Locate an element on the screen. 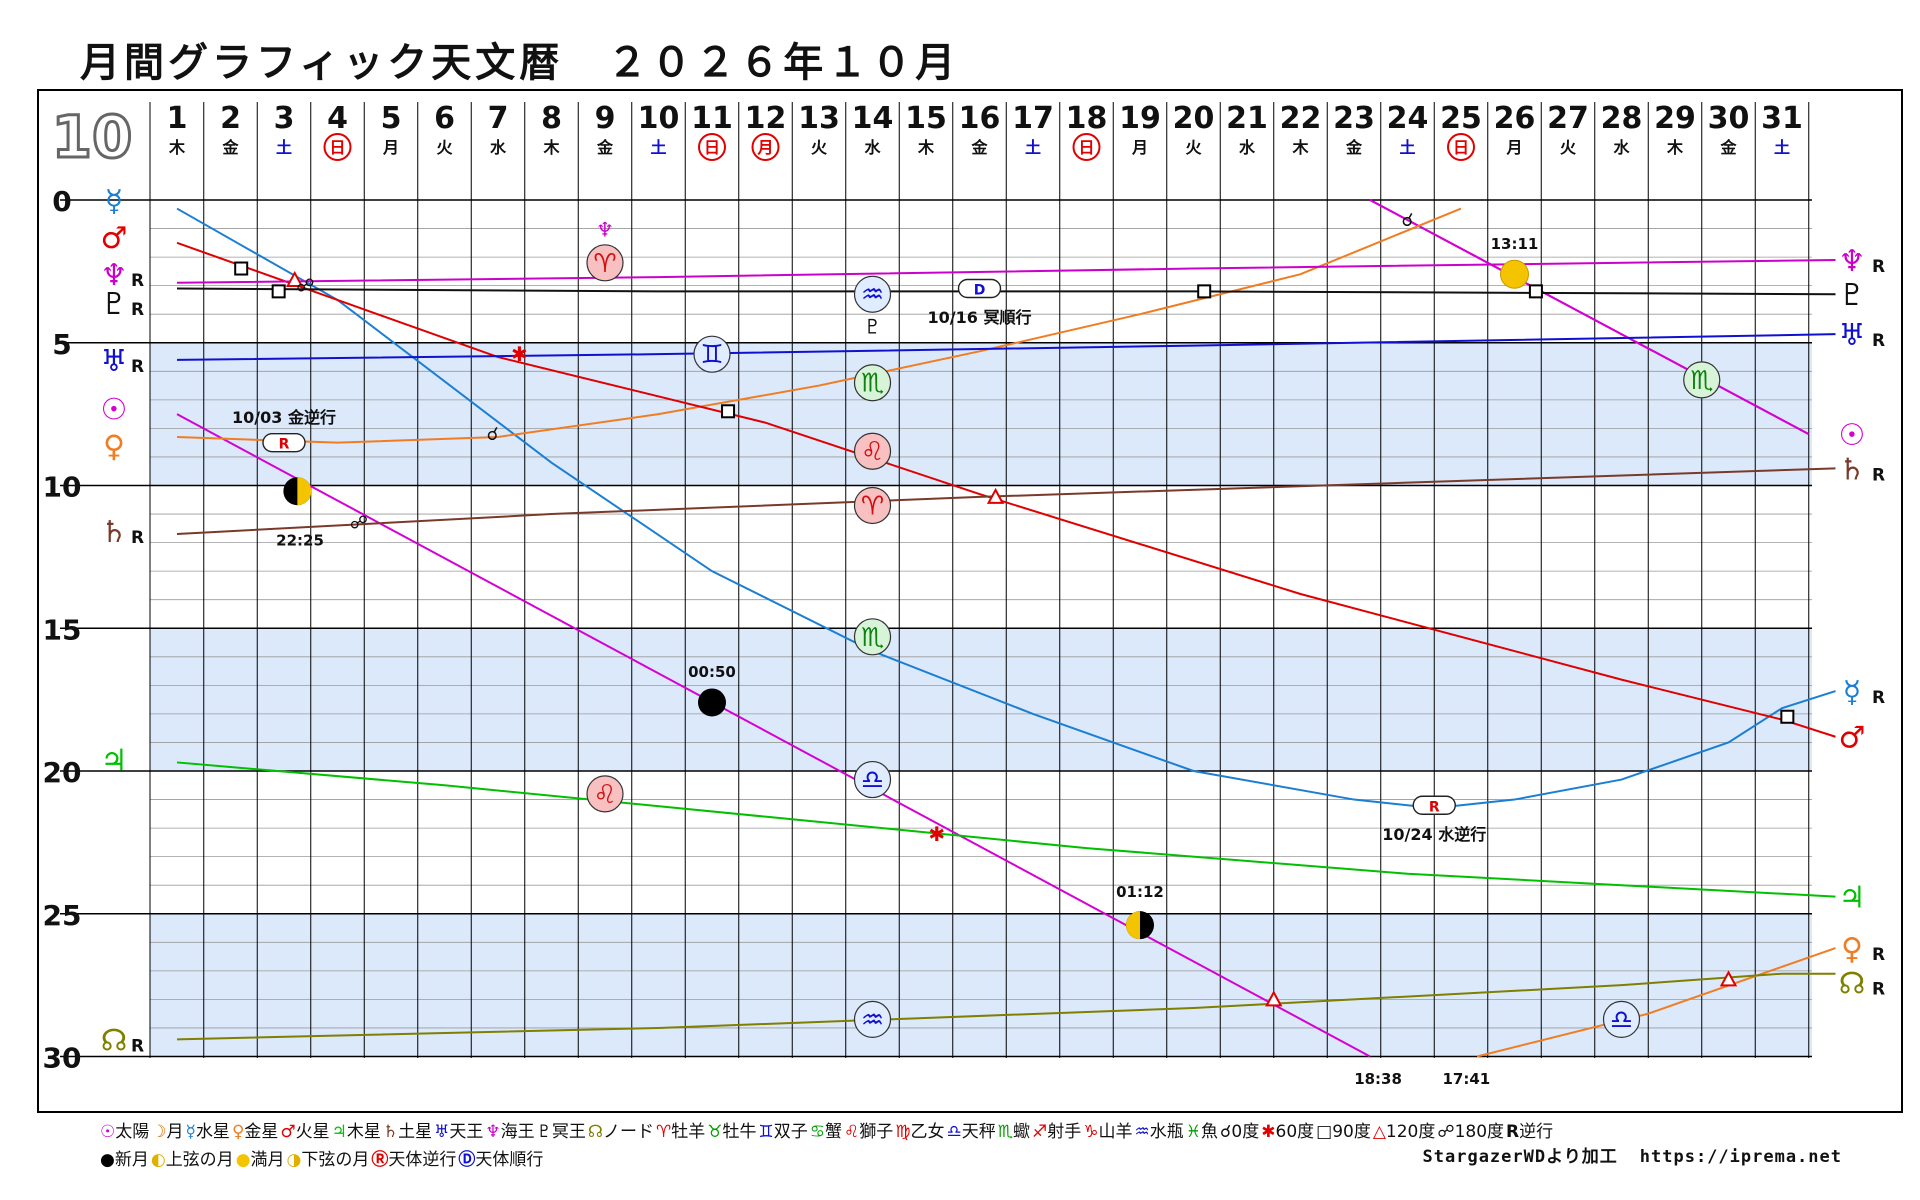 The image size is (1920, 1200). legend-text: 牡牛 is located at coordinates (739, 1132).